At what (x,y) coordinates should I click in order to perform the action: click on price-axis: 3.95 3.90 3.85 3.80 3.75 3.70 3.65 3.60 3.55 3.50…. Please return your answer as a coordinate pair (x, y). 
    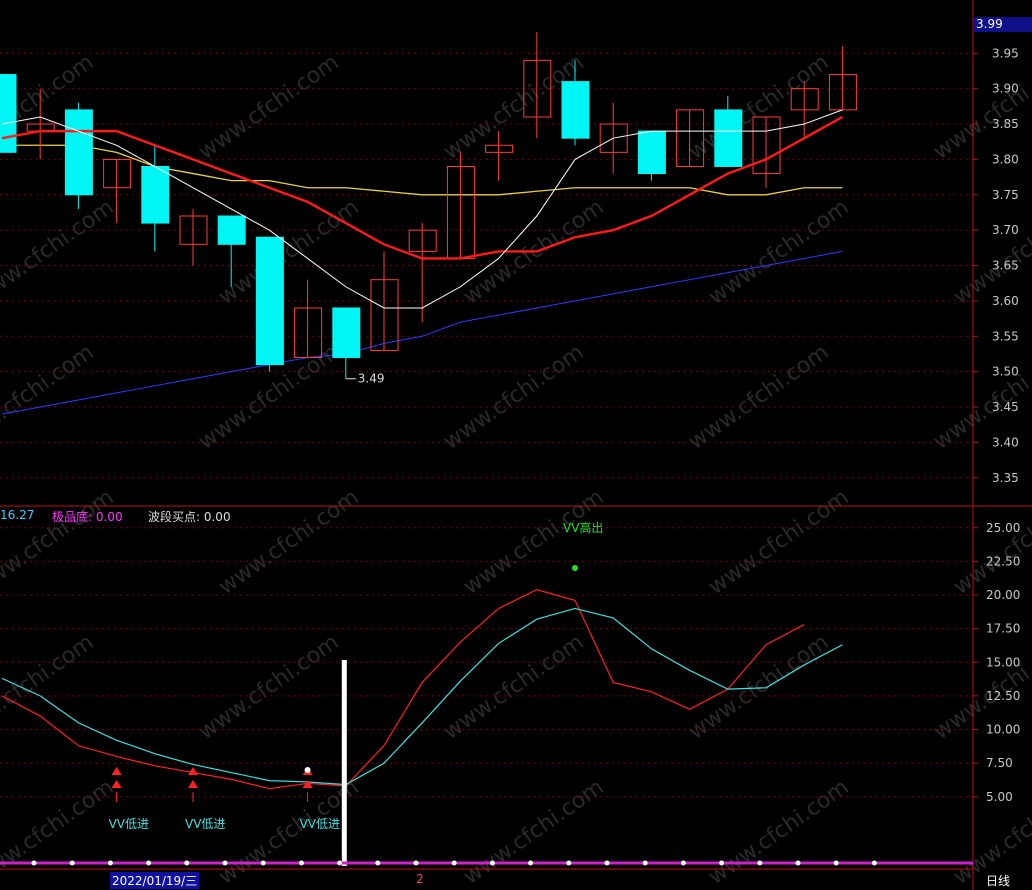
    Looking at the image, I should click on (996, 425).